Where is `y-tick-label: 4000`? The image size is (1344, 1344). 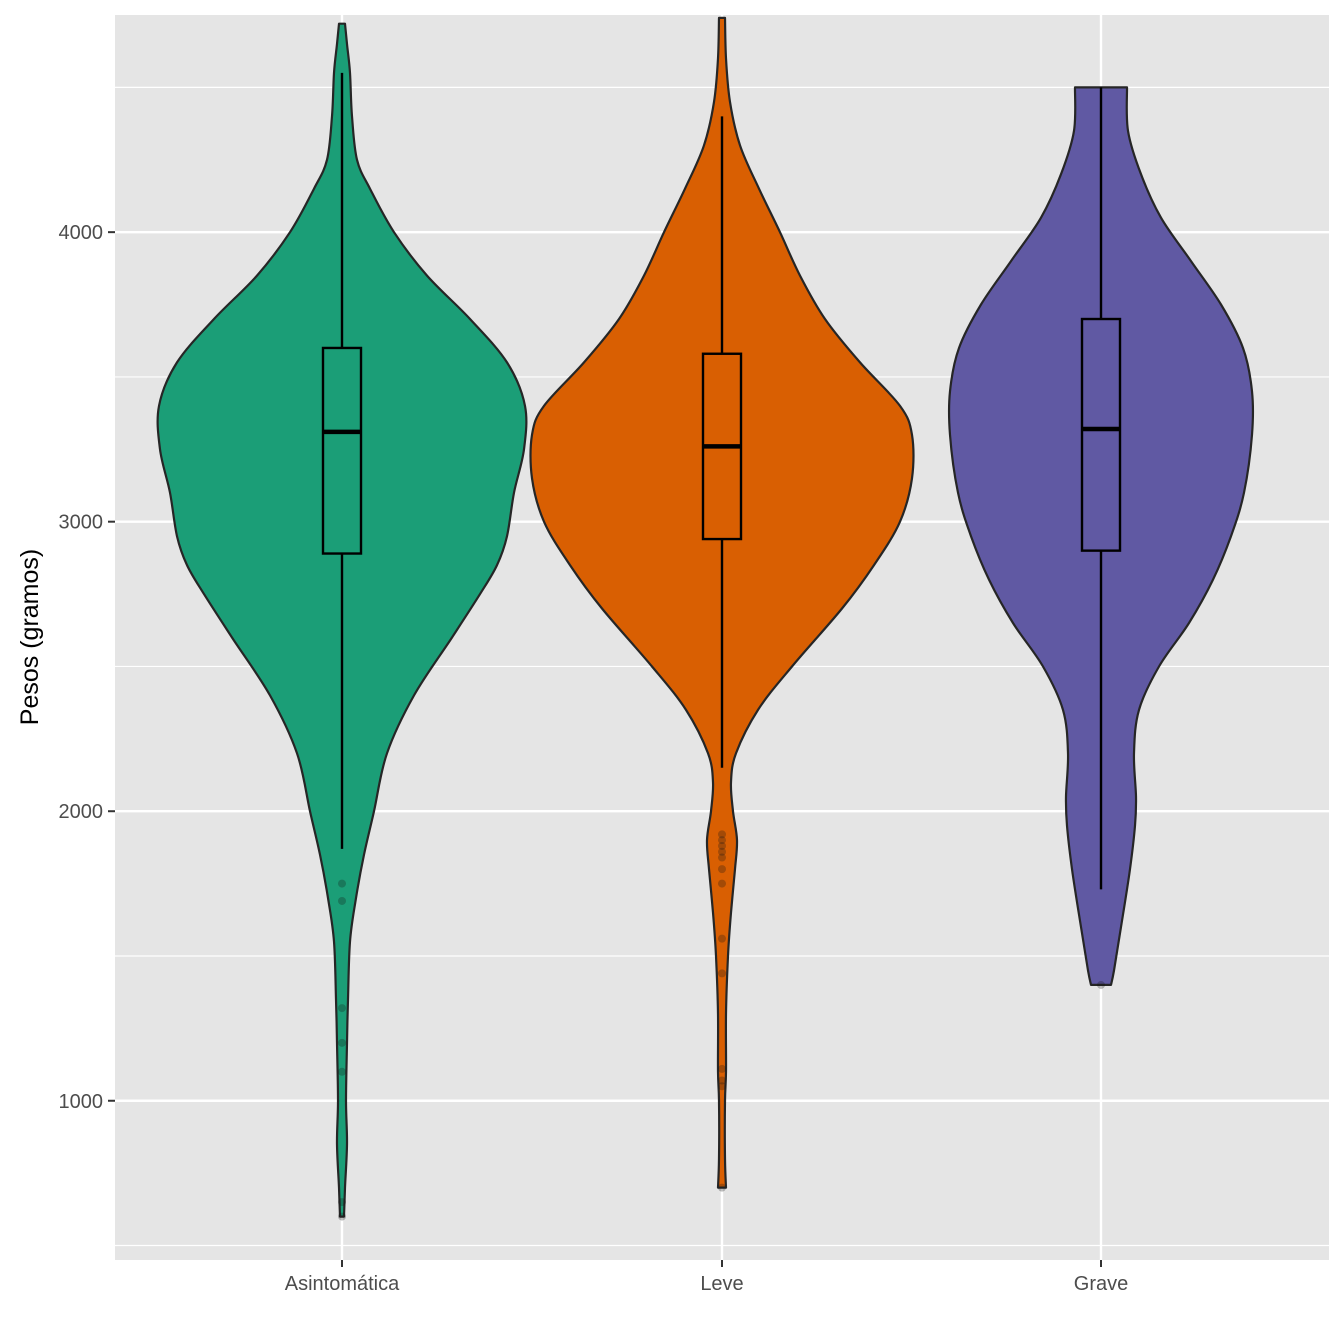
y-tick-label: 4000 is located at coordinates (81, 233).